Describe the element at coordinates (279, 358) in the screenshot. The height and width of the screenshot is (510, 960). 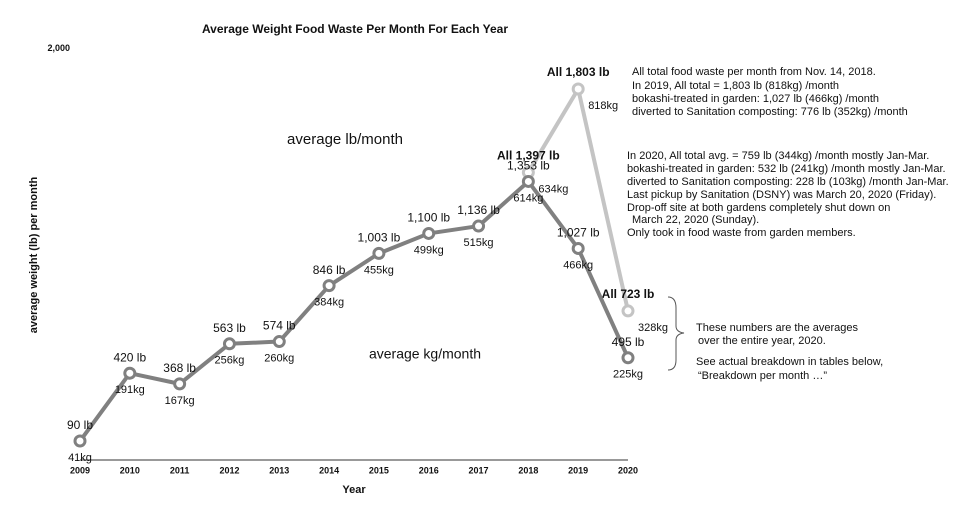
I see `kg-label: 260kg` at that location.